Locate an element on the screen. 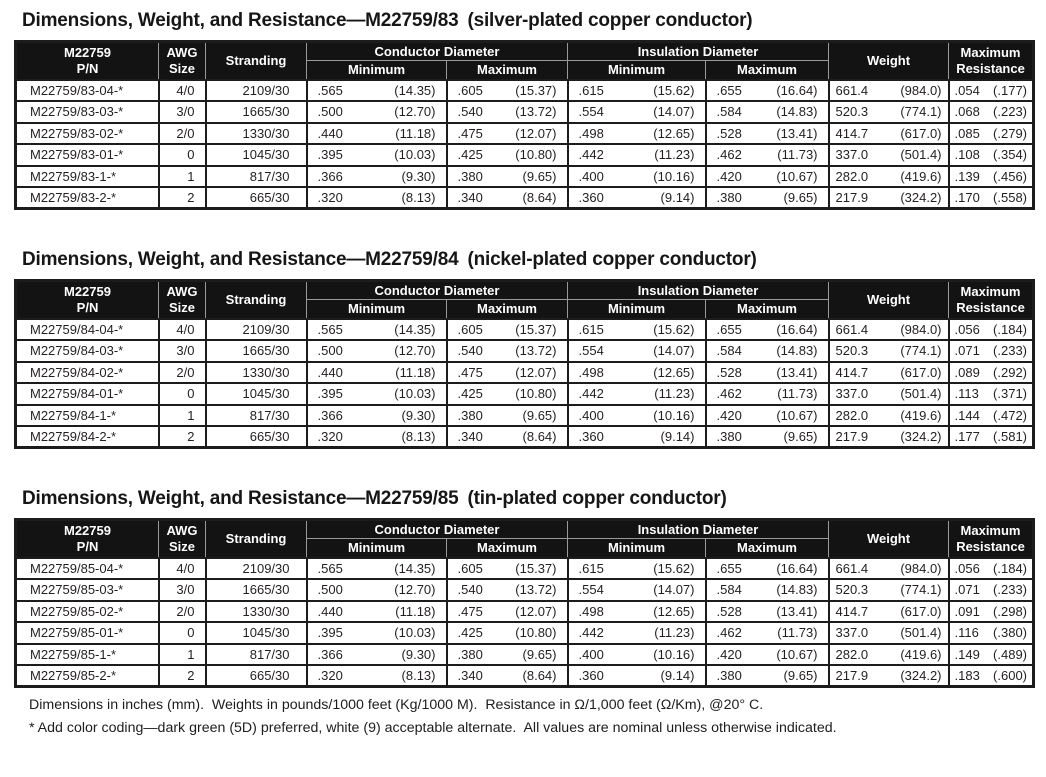  header-awg-line1: AWG is located at coordinates (182, 531).